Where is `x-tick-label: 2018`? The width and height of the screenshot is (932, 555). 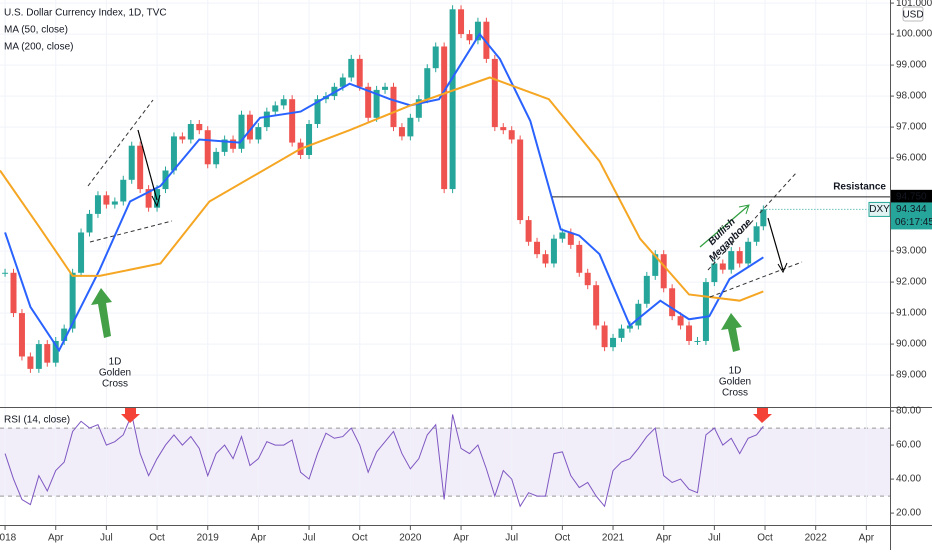
x-tick-label: 2018 is located at coordinates (8, 538).